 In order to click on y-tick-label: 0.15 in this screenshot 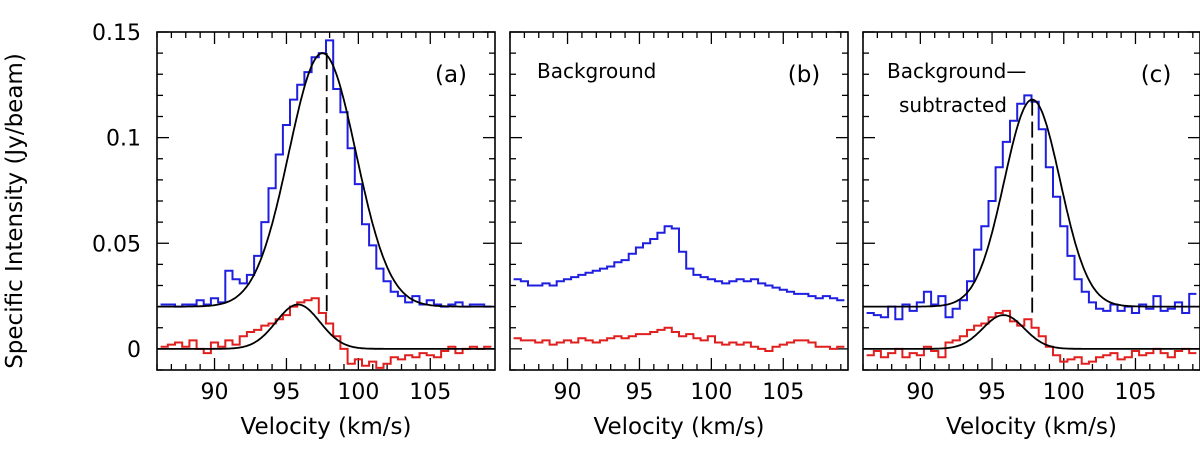, I will do `click(116, 33)`.